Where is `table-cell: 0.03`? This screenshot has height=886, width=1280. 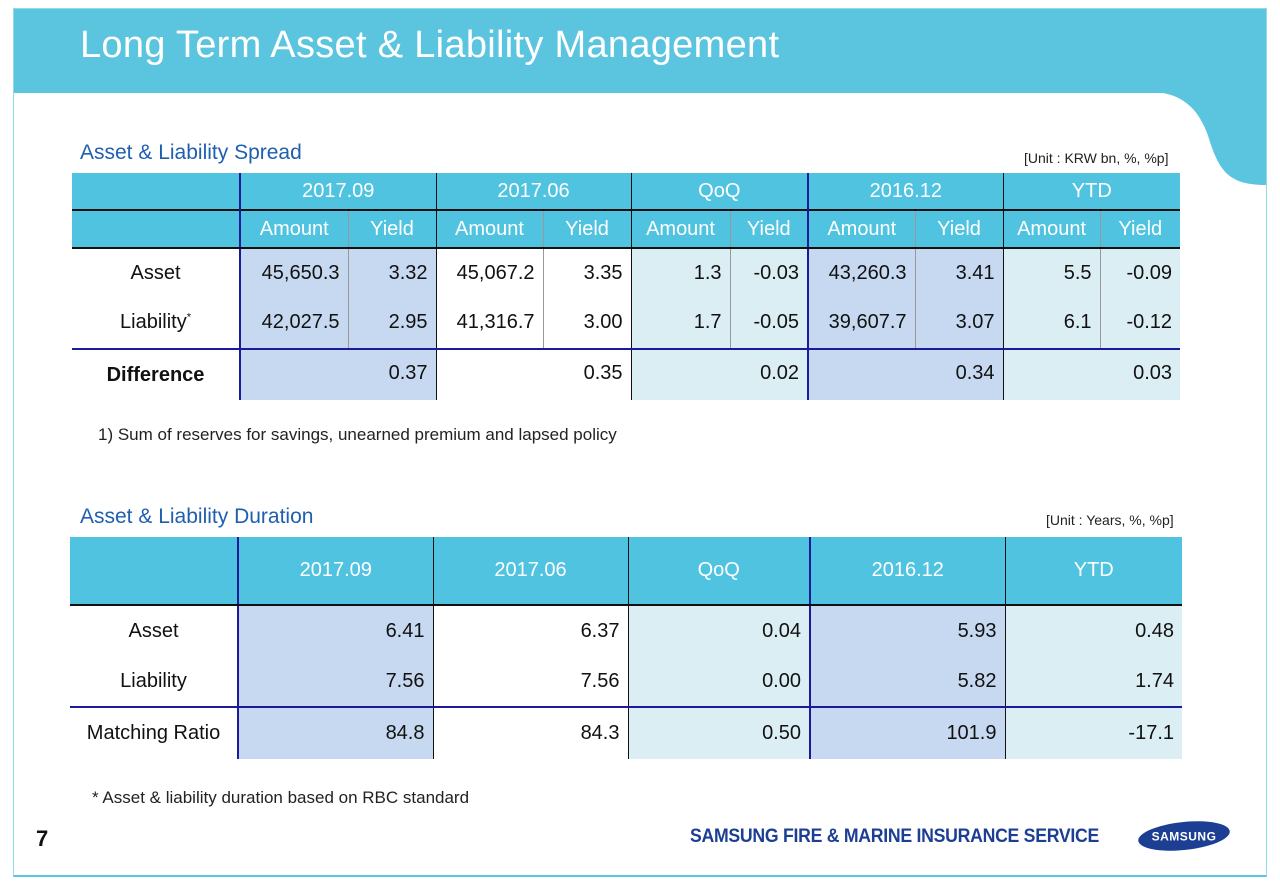
table-cell: 0.03 is located at coordinates (1091, 374).